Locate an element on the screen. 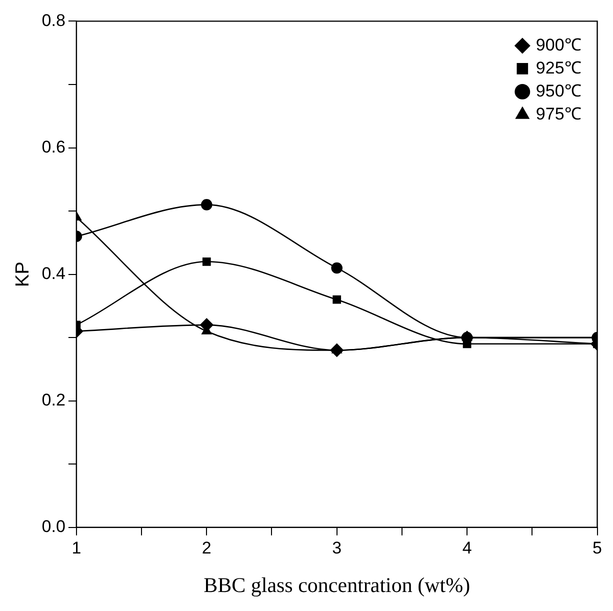 The image size is (613, 611). y-tick-label: 0.8 is located at coordinates (54, 20).